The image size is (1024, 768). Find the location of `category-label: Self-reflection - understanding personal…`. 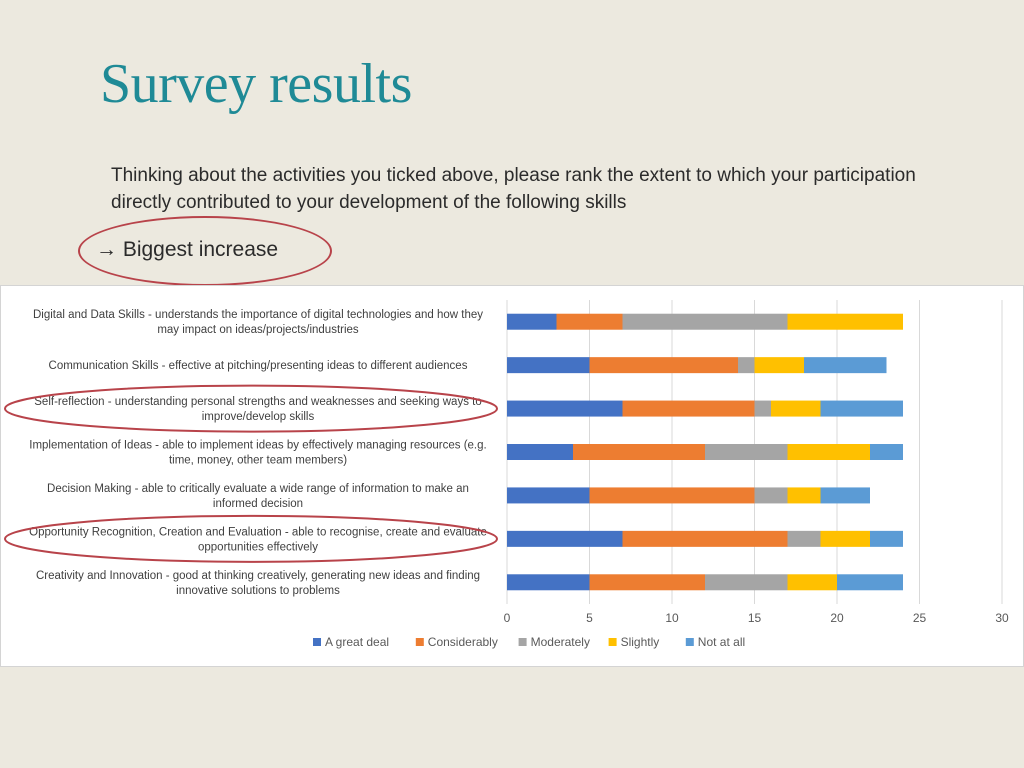

category-label: Self-reflection - understanding personal… is located at coordinates (257, 402).